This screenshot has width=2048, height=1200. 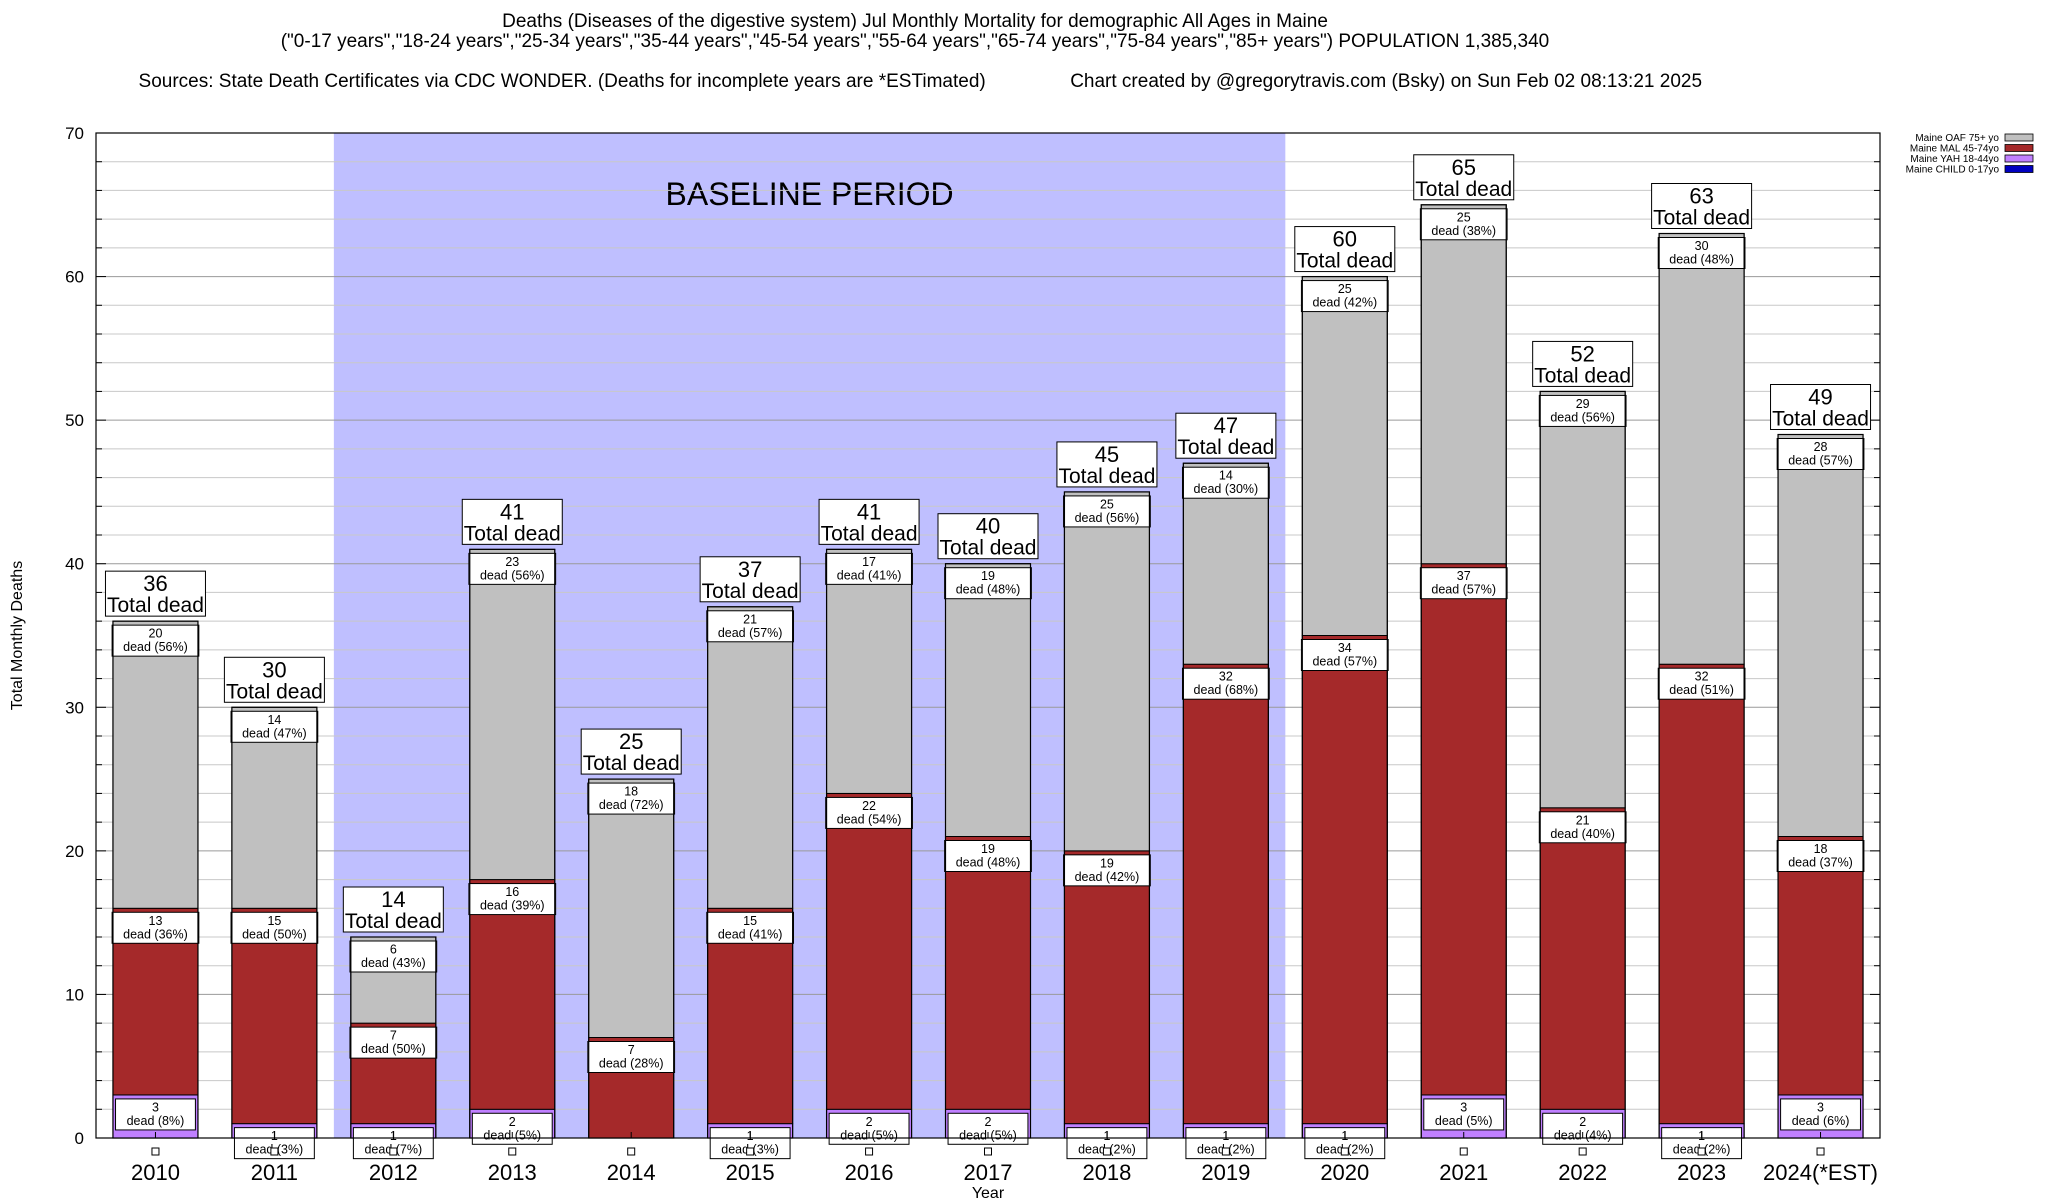 What do you see at coordinates (1464, 217) in the screenshot?
I see `segment-label-oaf-text: 25` at bounding box center [1464, 217].